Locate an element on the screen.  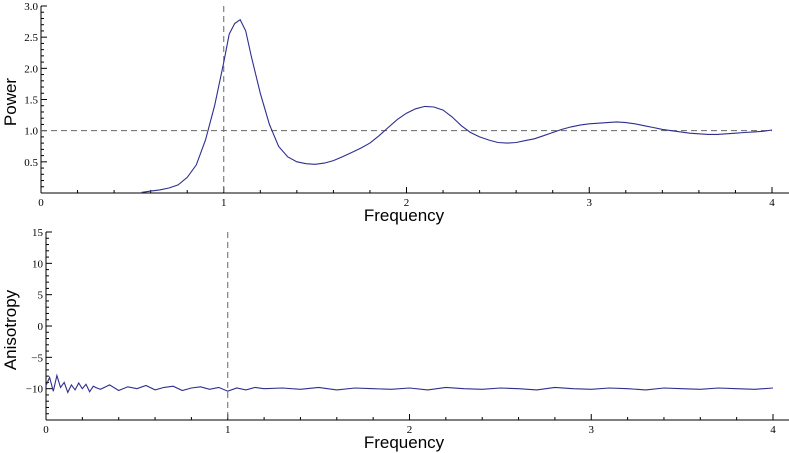
power-y-tick-label: 0.5 is located at coordinates (31, 163).